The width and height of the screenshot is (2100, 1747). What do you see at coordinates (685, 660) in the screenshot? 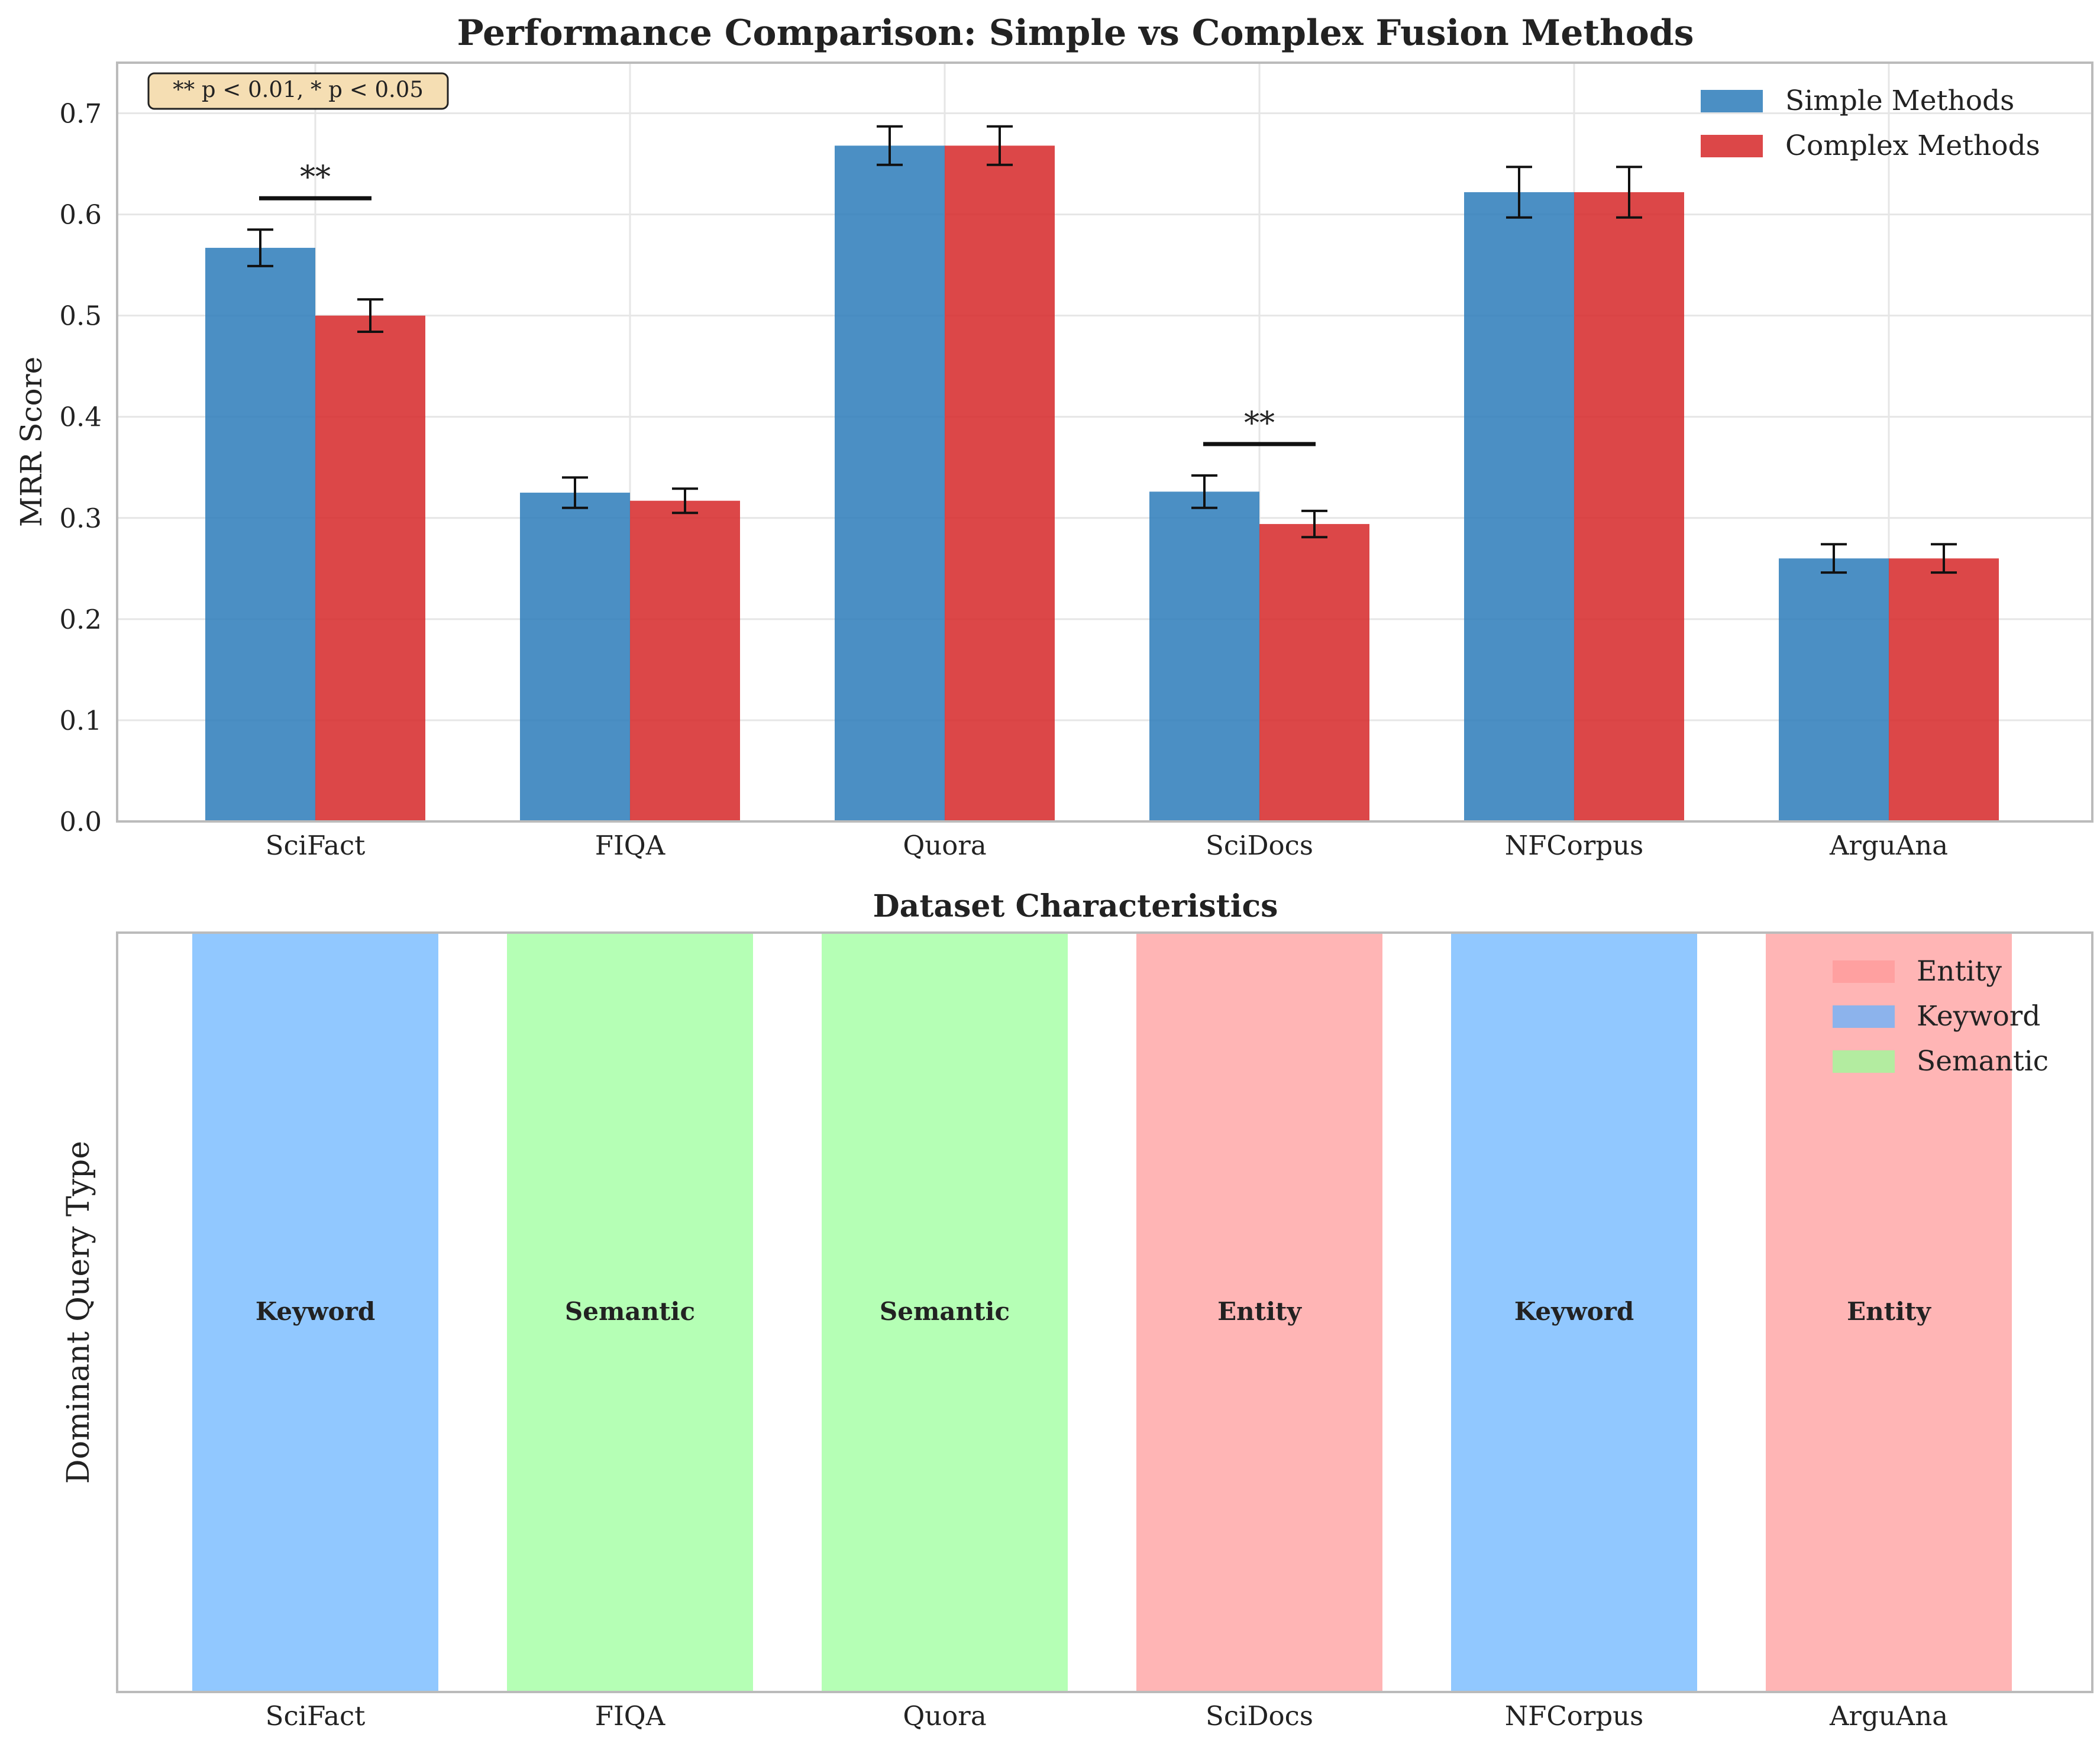
I see `bar-complex-methods-fiqa` at bounding box center [685, 660].